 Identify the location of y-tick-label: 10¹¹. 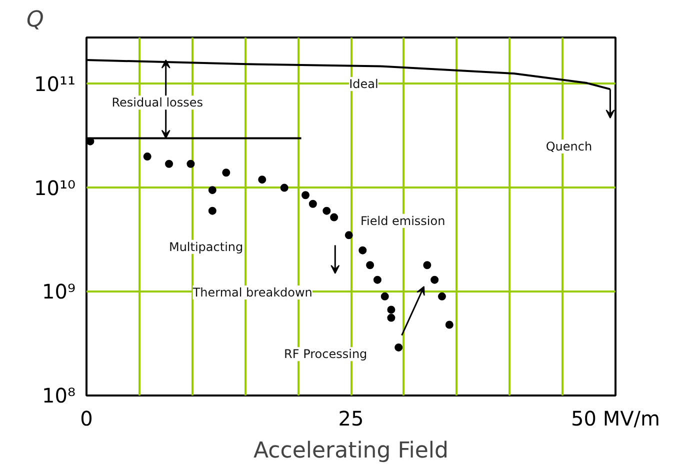
(55, 84).